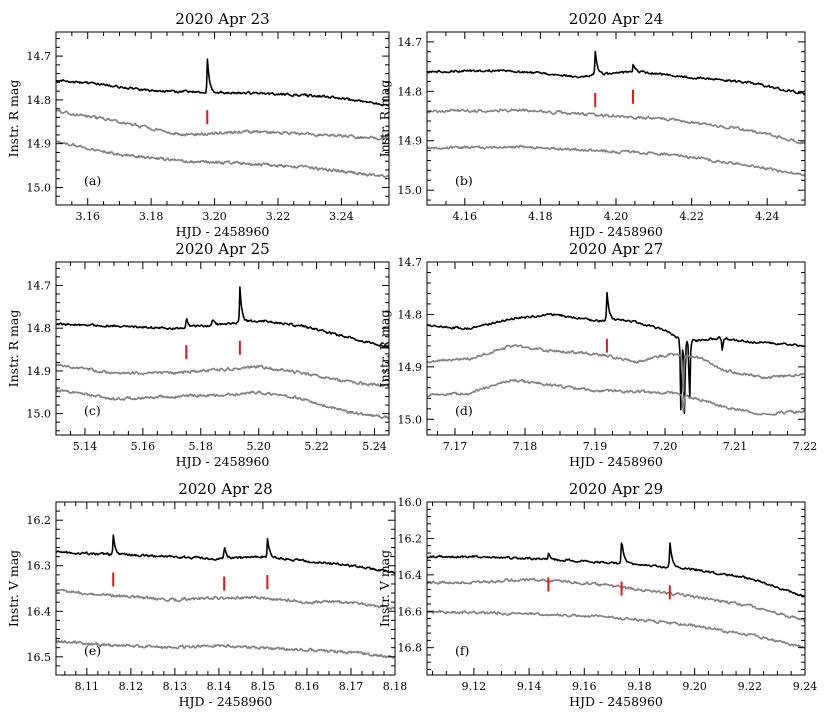 Image resolution: width=830 pixels, height=712 pixels. What do you see at coordinates (465, 216) in the screenshot?
I see `x-tick-label: 4.16` at bounding box center [465, 216].